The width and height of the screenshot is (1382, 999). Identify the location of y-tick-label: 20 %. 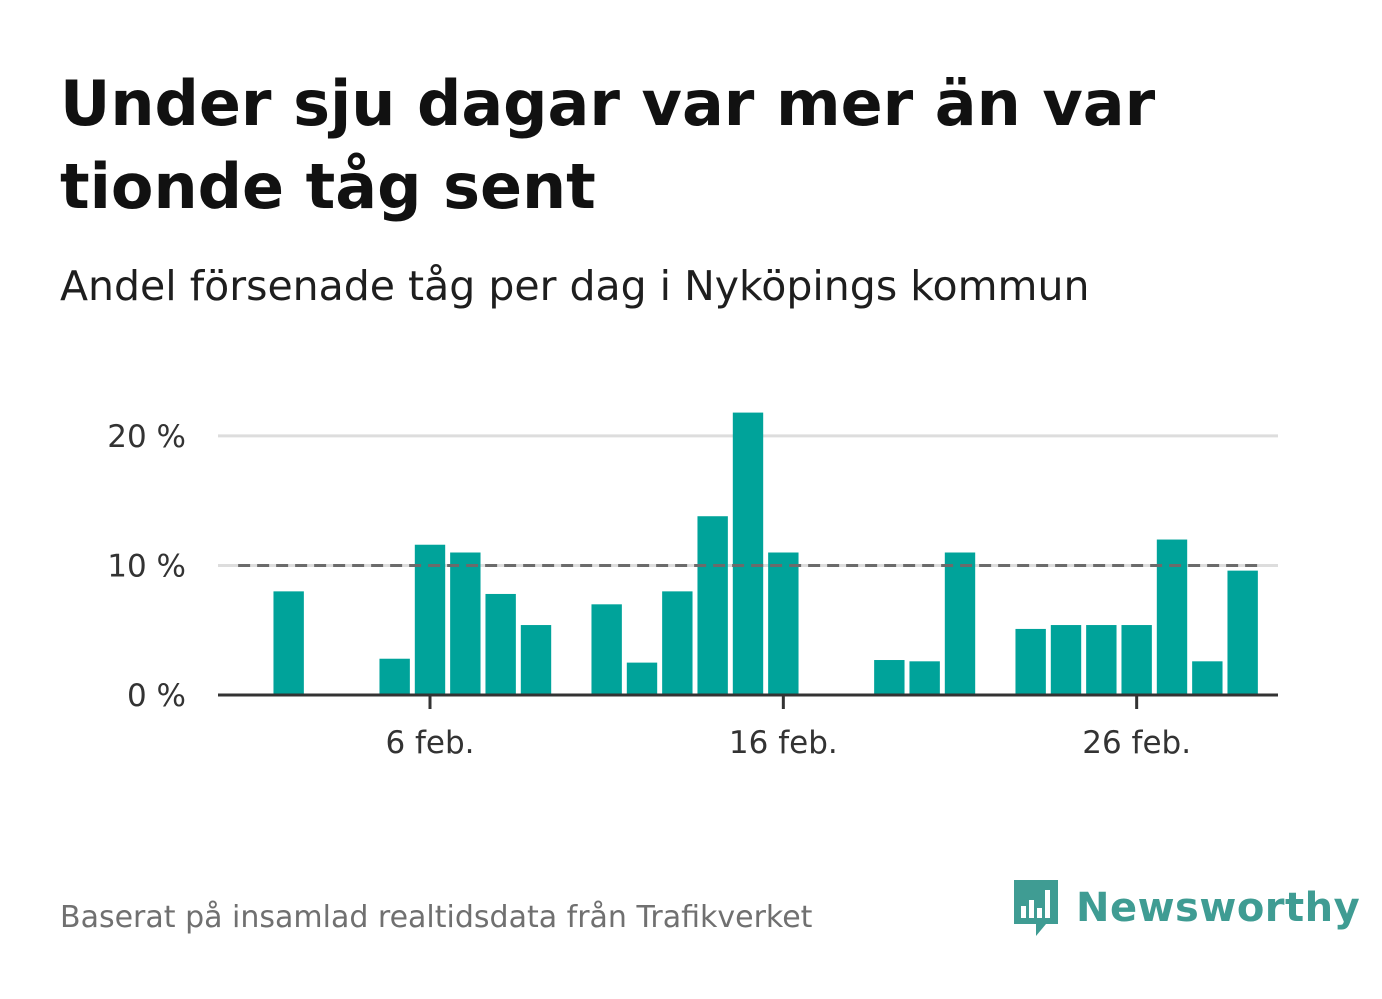
(146, 437).